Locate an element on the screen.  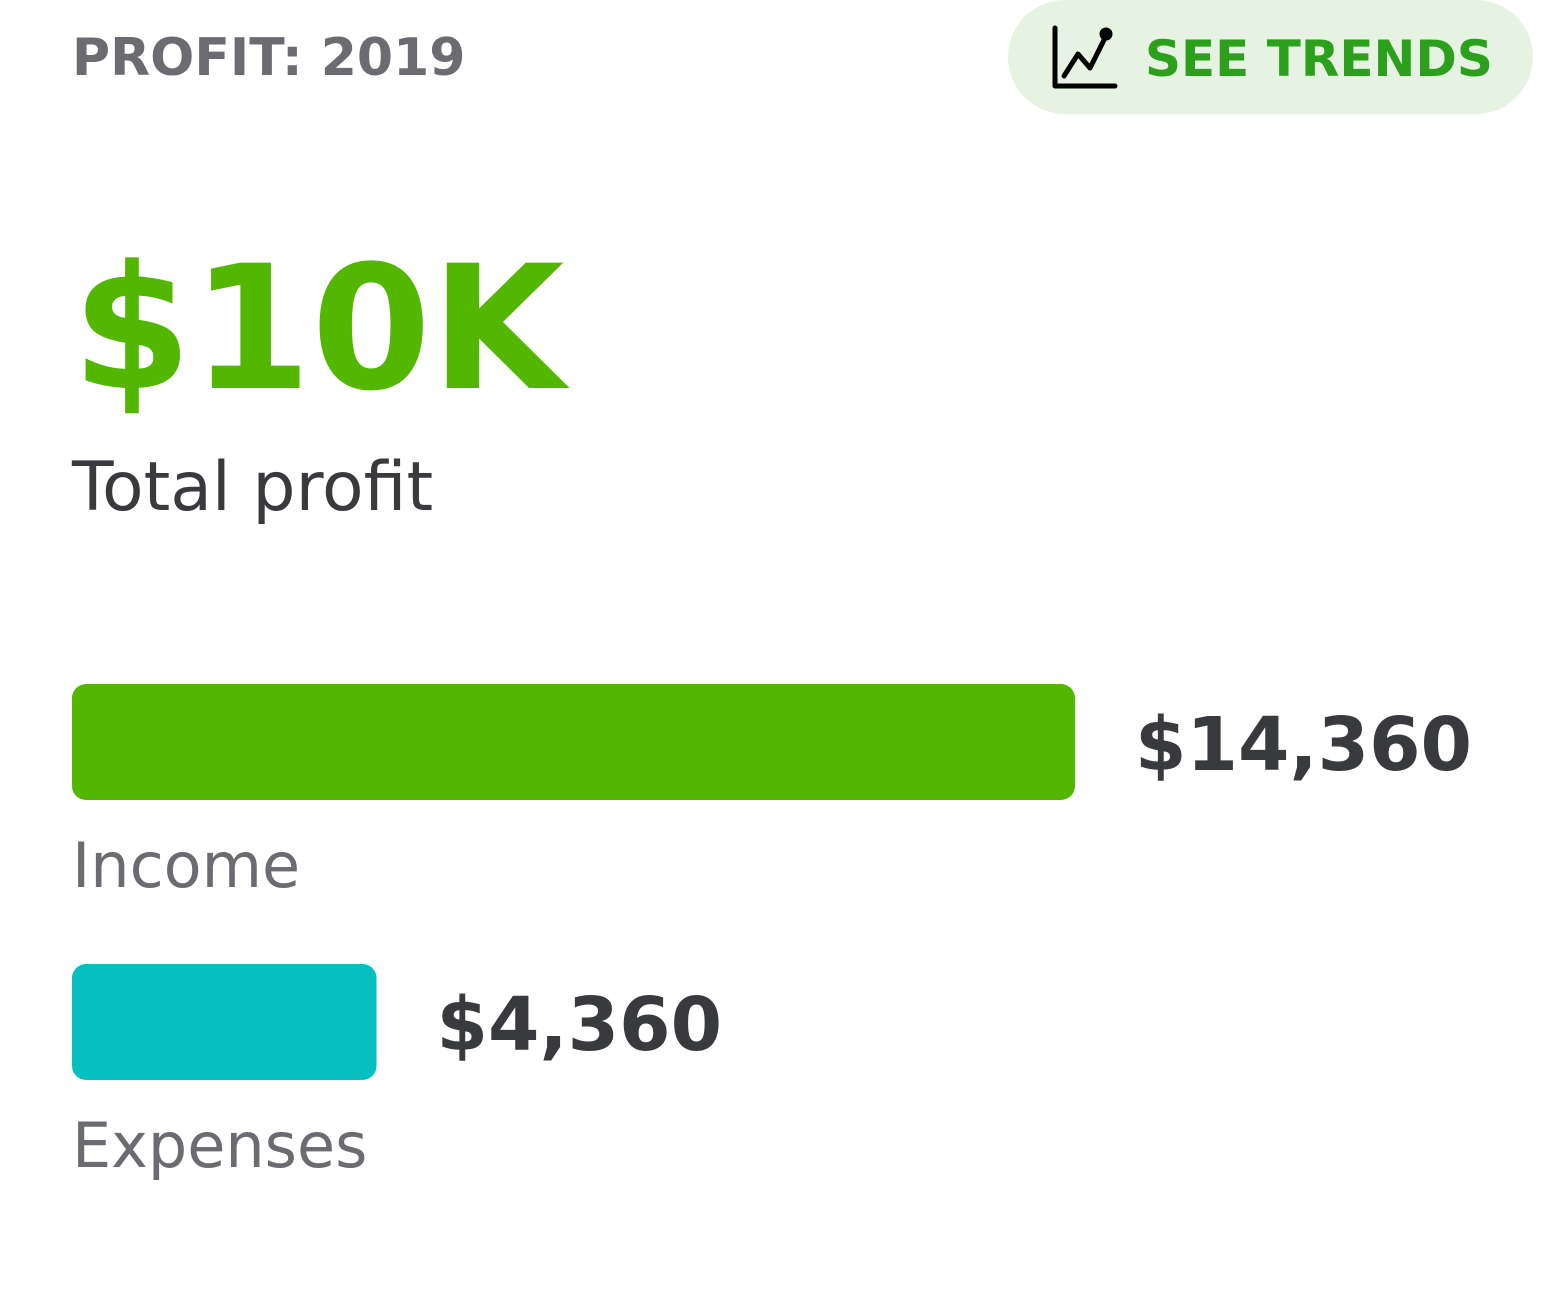
button-label: SEE TRENDS is located at coordinates (1319, 59).